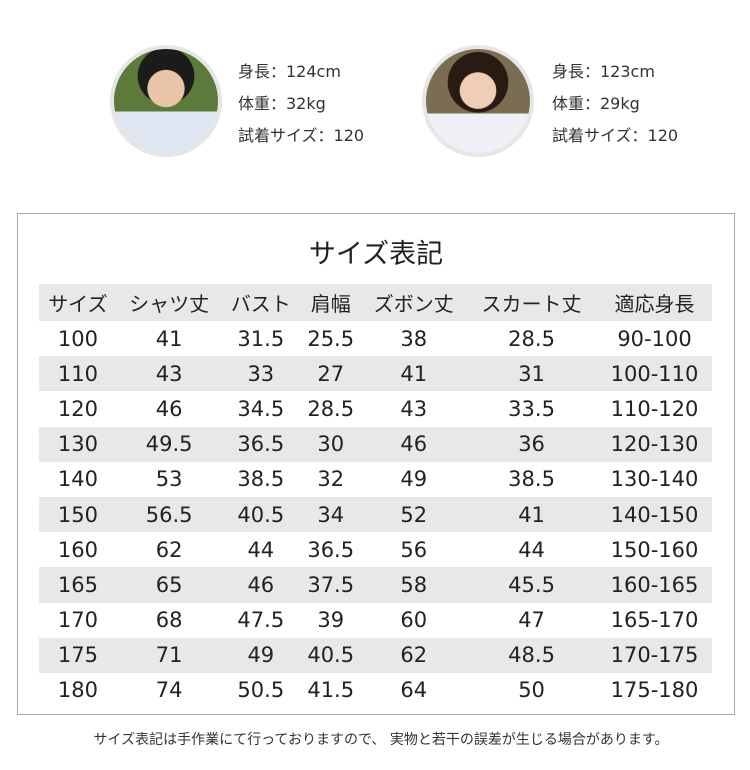 The height and width of the screenshot is (770, 750). I want to click on table-cell: 58, so click(414, 584).